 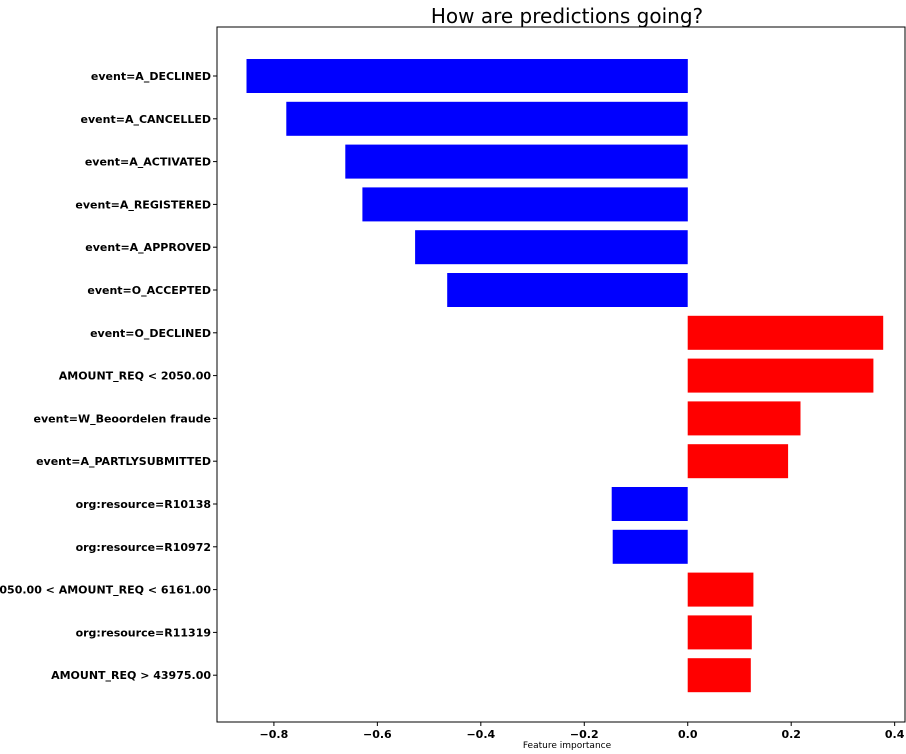 I want to click on y-tick-label-3: event=A_REGISTERED, so click(x=143, y=204).